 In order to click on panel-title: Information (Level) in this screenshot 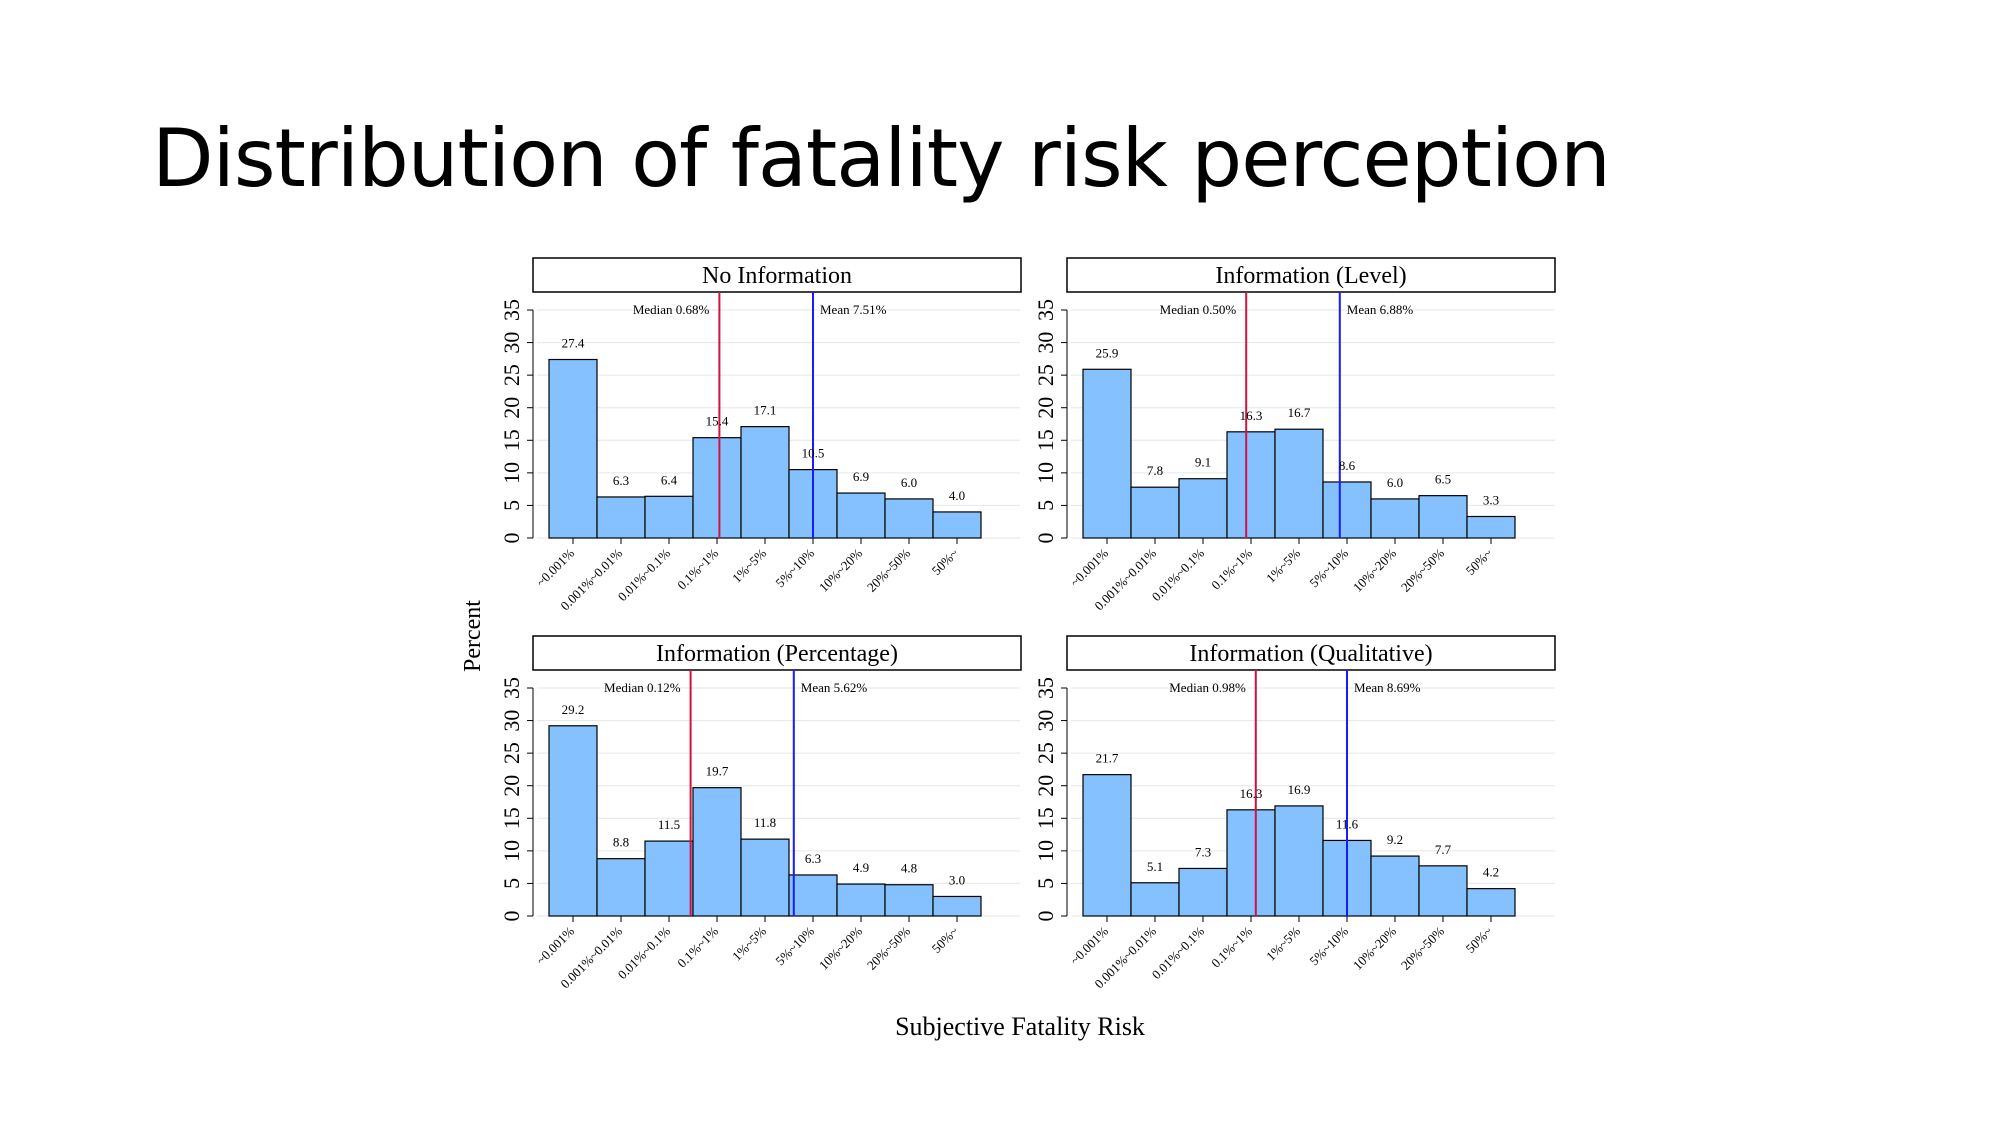, I will do `click(1310, 276)`.